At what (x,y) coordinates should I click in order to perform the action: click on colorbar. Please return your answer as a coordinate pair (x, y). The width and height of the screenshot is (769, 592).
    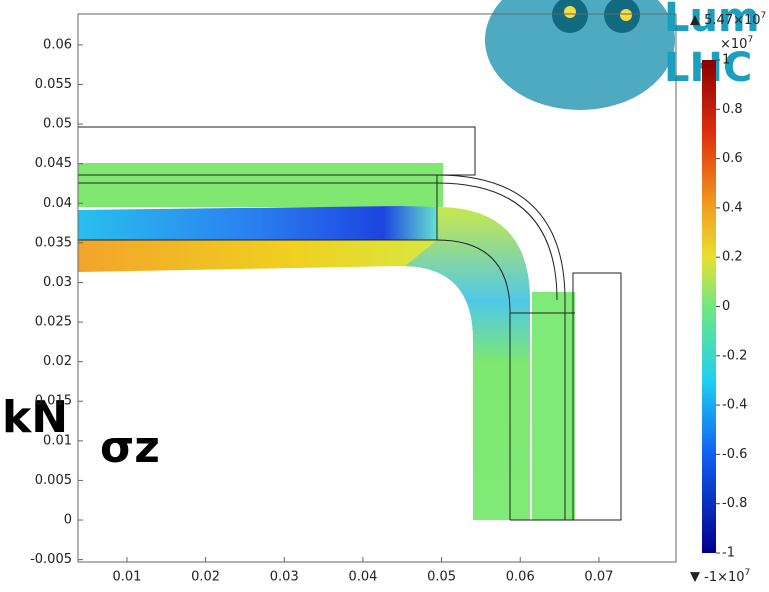
    Looking at the image, I should click on (709, 306).